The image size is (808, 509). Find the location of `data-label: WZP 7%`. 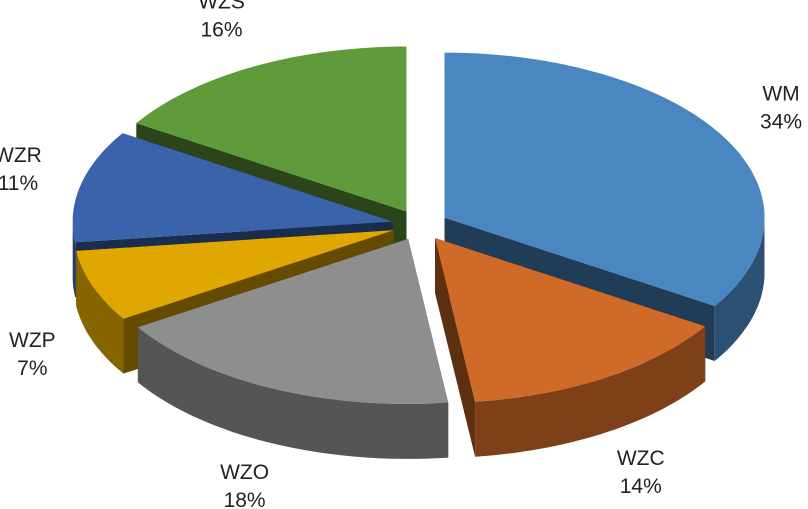

data-label: WZP 7% is located at coordinates (32, 354).